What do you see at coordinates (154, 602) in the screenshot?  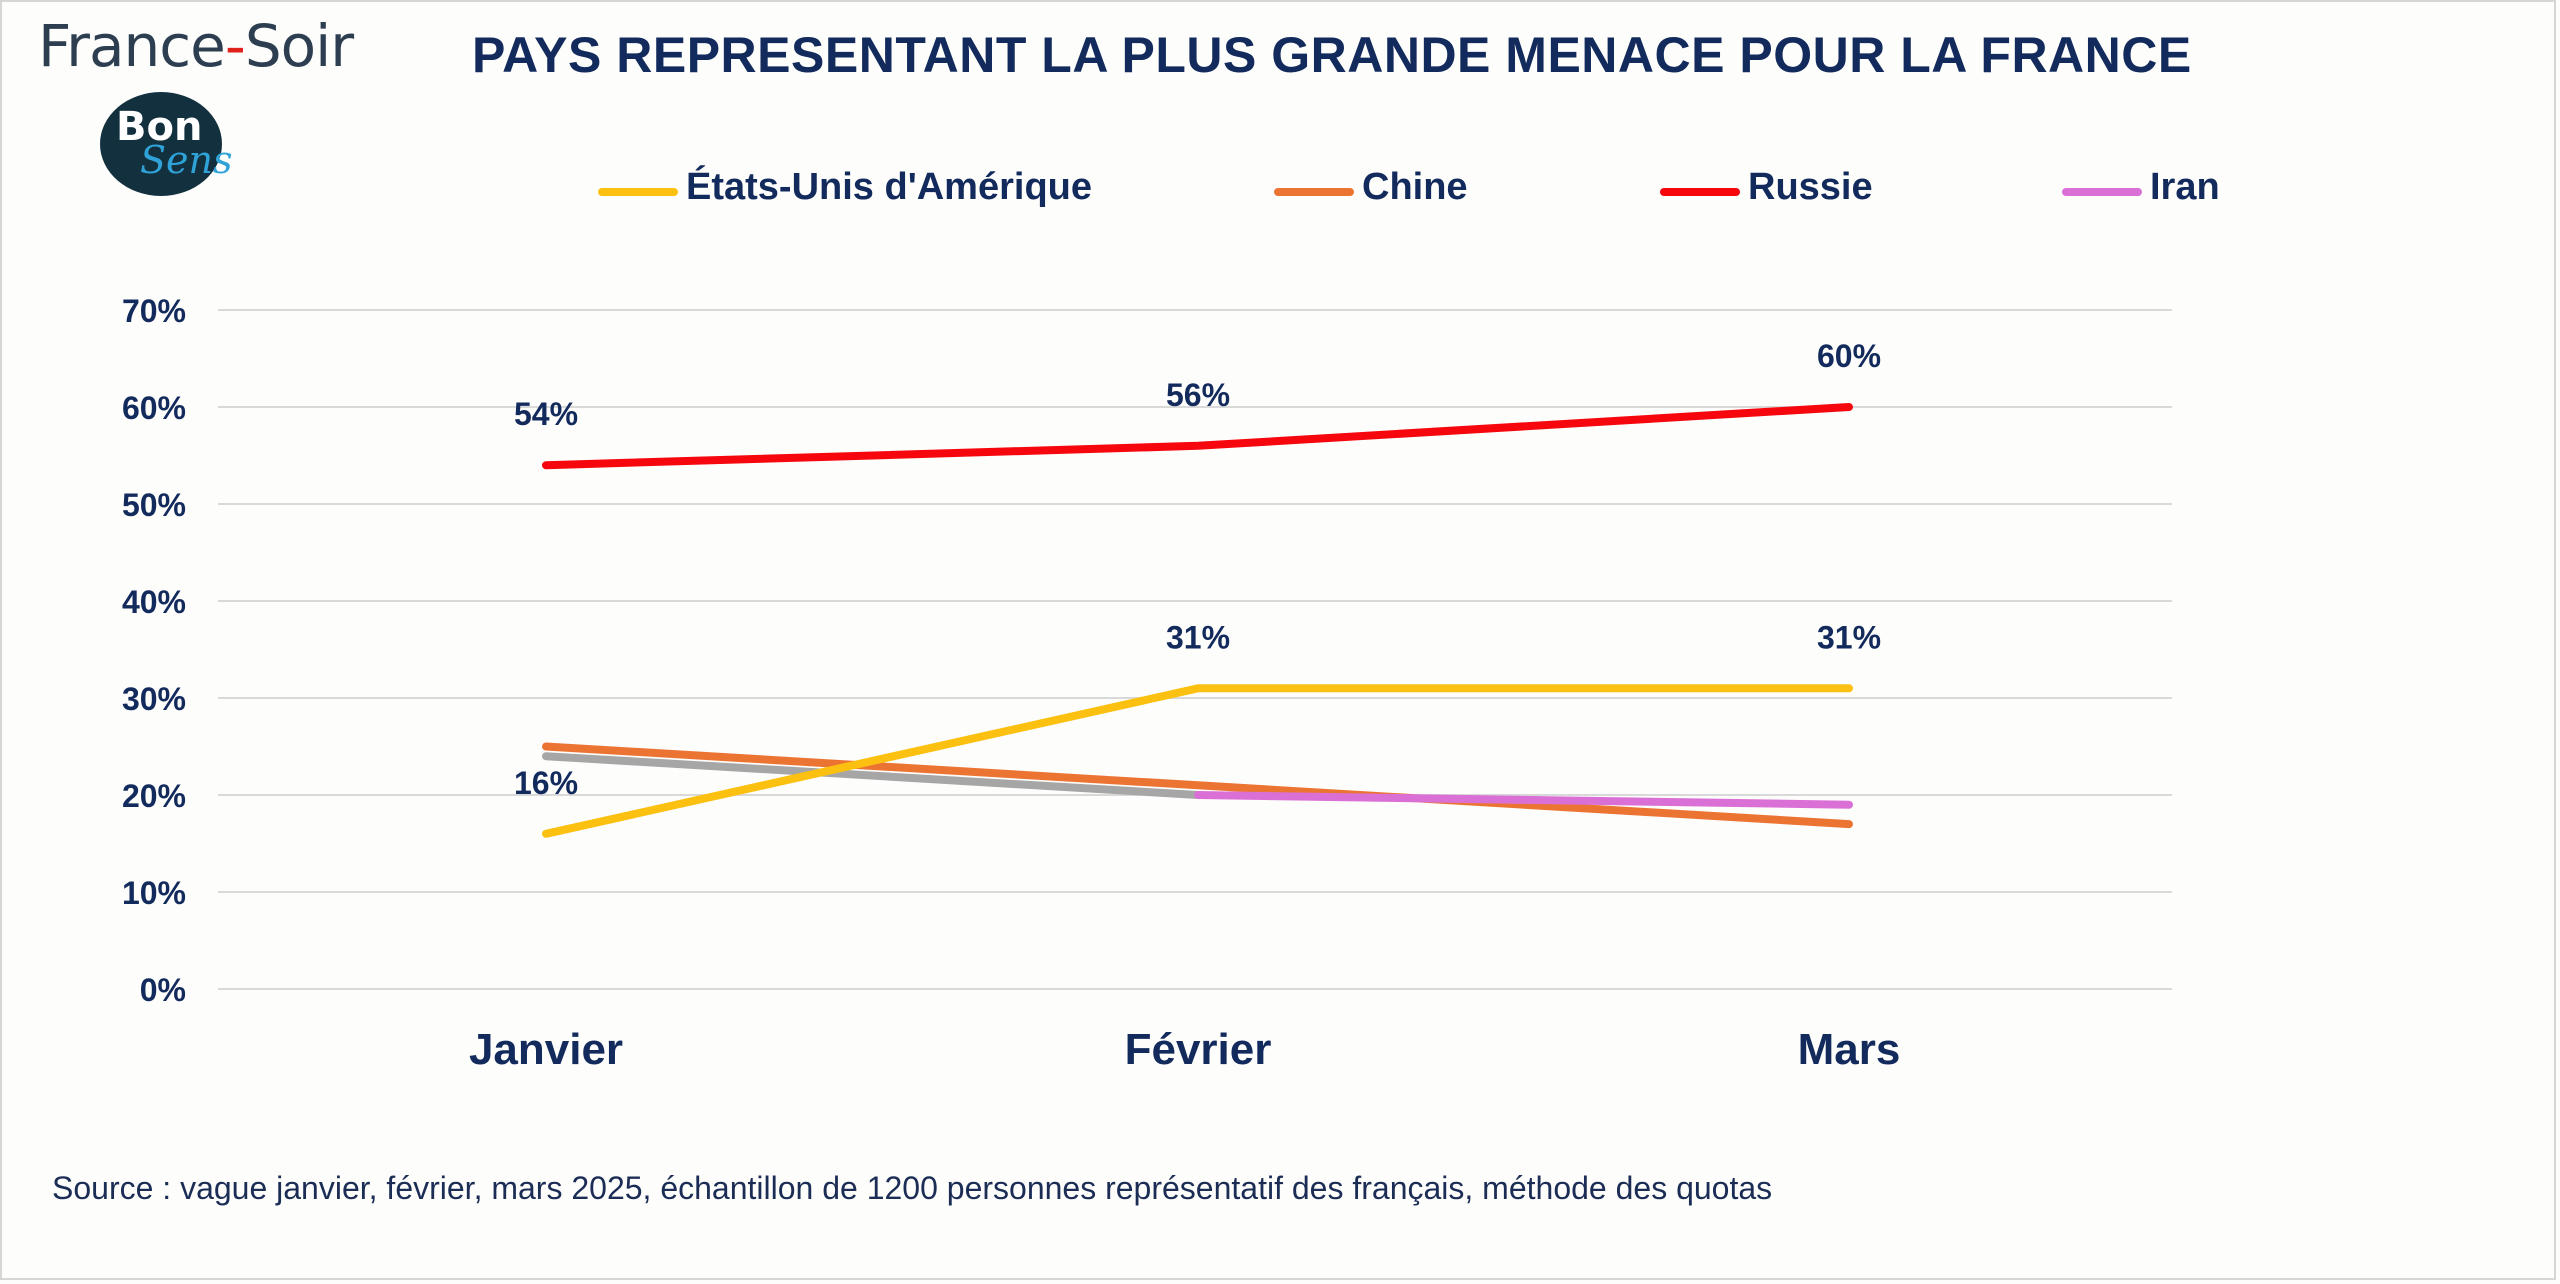 I see `y-tick-label: 40%` at bounding box center [154, 602].